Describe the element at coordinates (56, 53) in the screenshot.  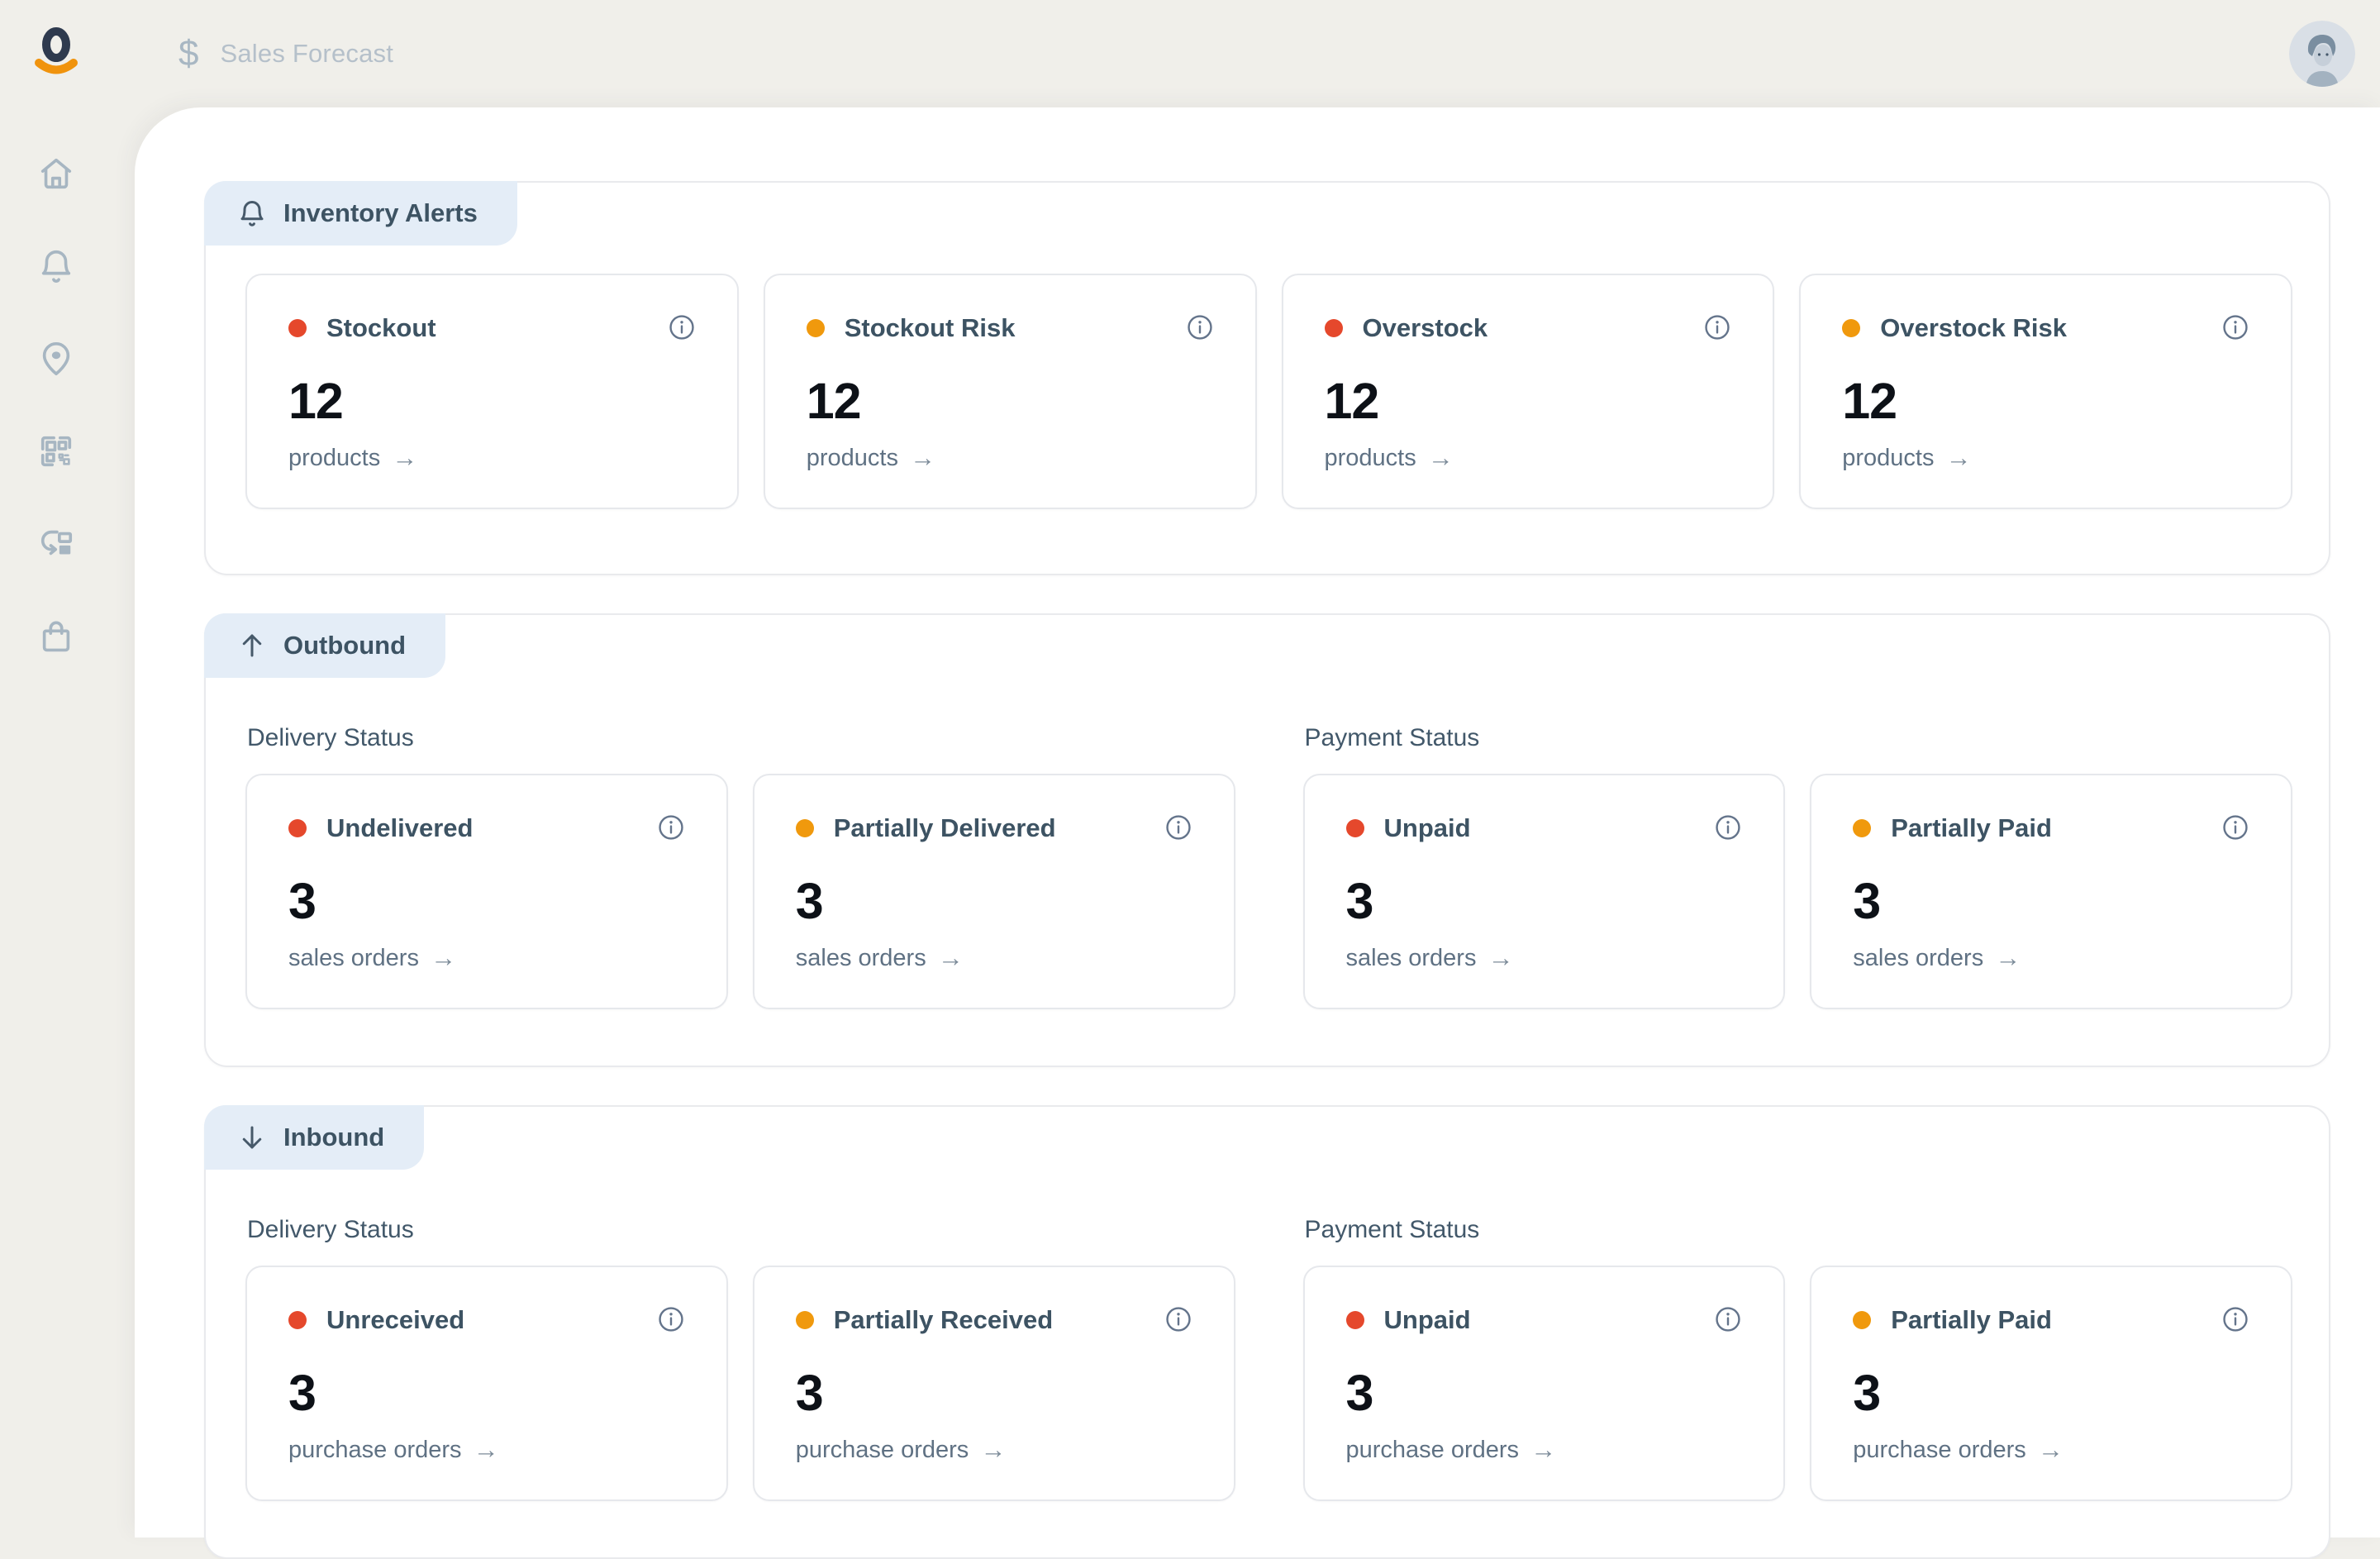
I see `app-logo-icon` at that location.